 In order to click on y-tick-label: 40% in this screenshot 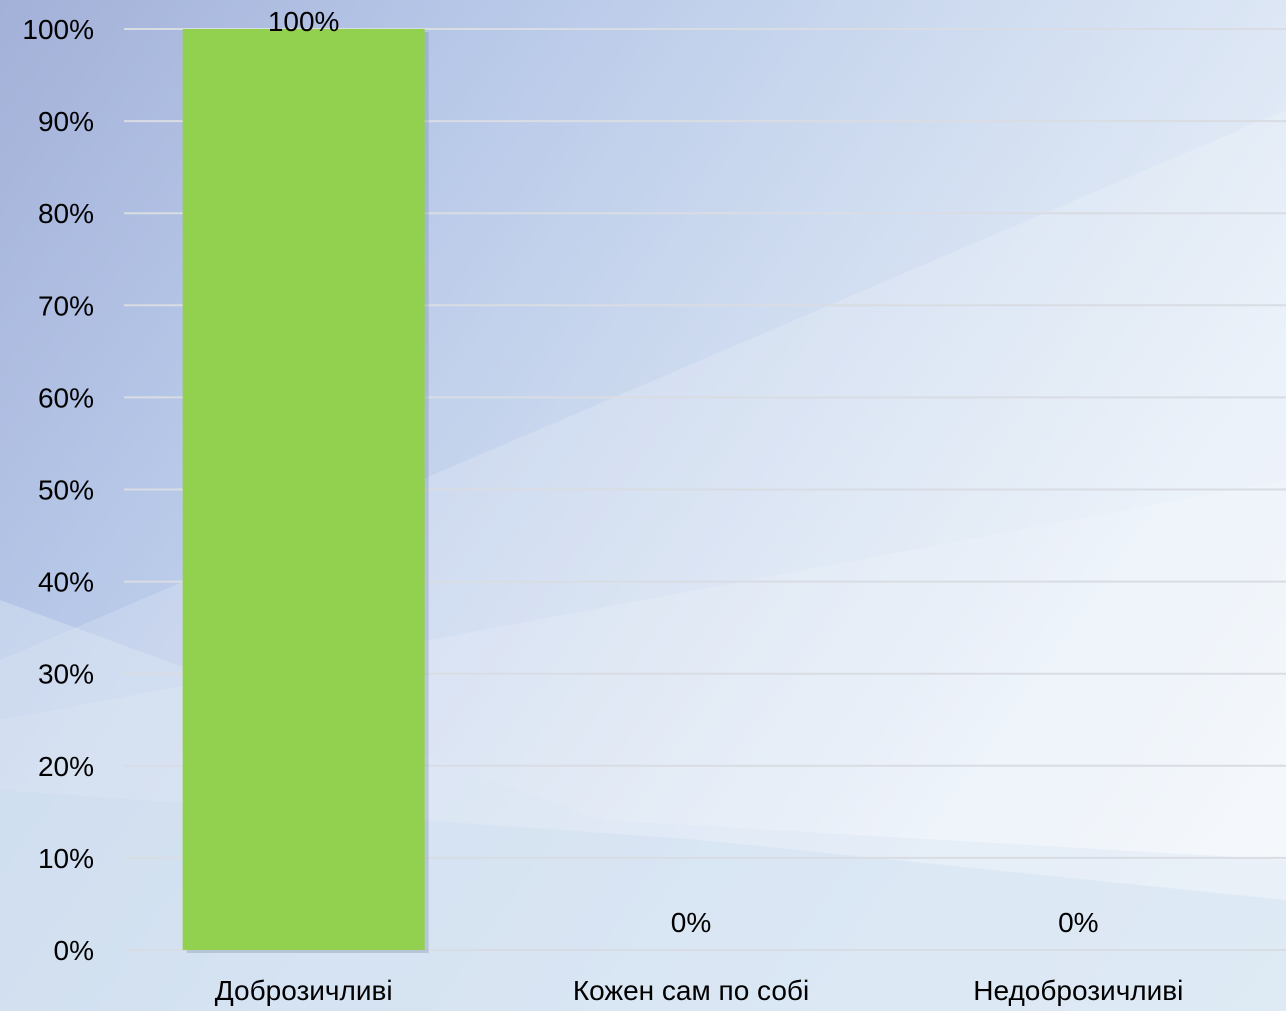, I will do `click(66, 582)`.